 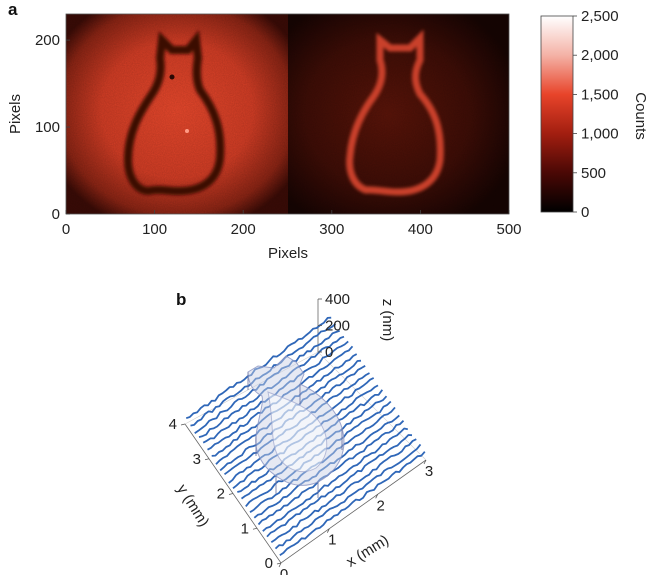 I want to click on colorbar-ticks: 0 500 1,000 1,500 2,000 2,500, so click(x=596, y=114).